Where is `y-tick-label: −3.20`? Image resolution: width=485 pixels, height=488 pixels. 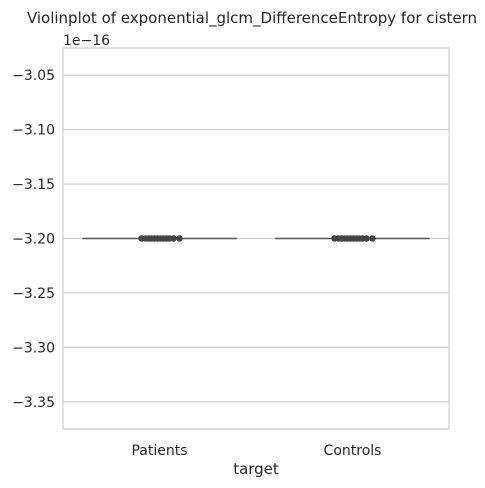
y-tick-label: −3.20 is located at coordinates (33, 240).